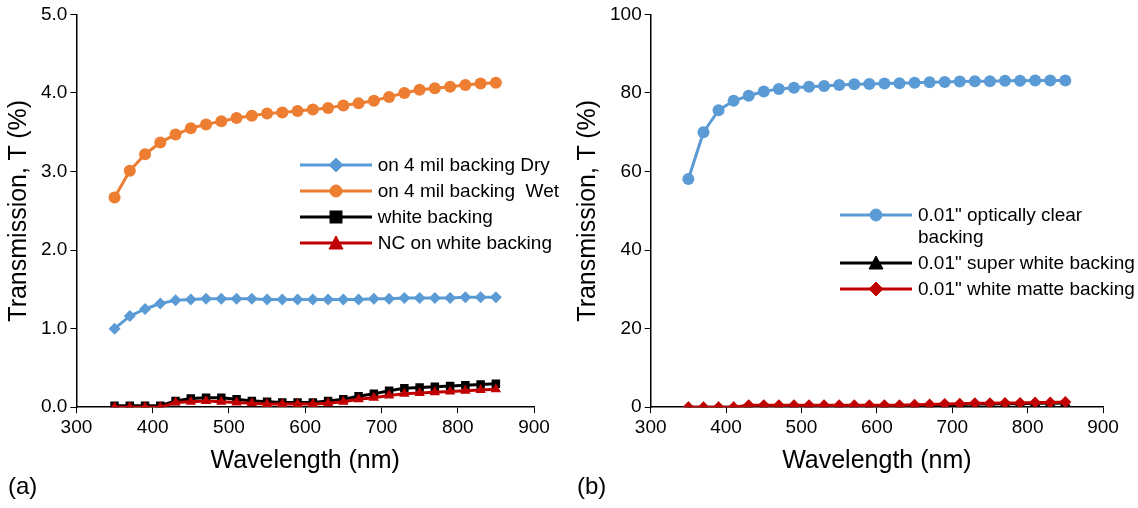 This screenshot has height=508, width=1138. What do you see at coordinates (464, 243) in the screenshot?
I see `legend-label: NC on white backing` at bounding box center [464, 243].